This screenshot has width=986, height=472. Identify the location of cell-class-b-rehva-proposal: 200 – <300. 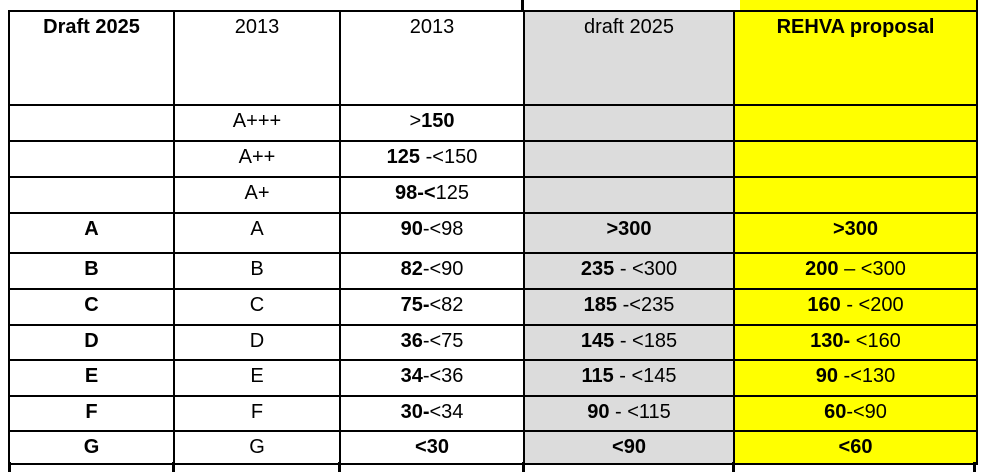
(855, 271).